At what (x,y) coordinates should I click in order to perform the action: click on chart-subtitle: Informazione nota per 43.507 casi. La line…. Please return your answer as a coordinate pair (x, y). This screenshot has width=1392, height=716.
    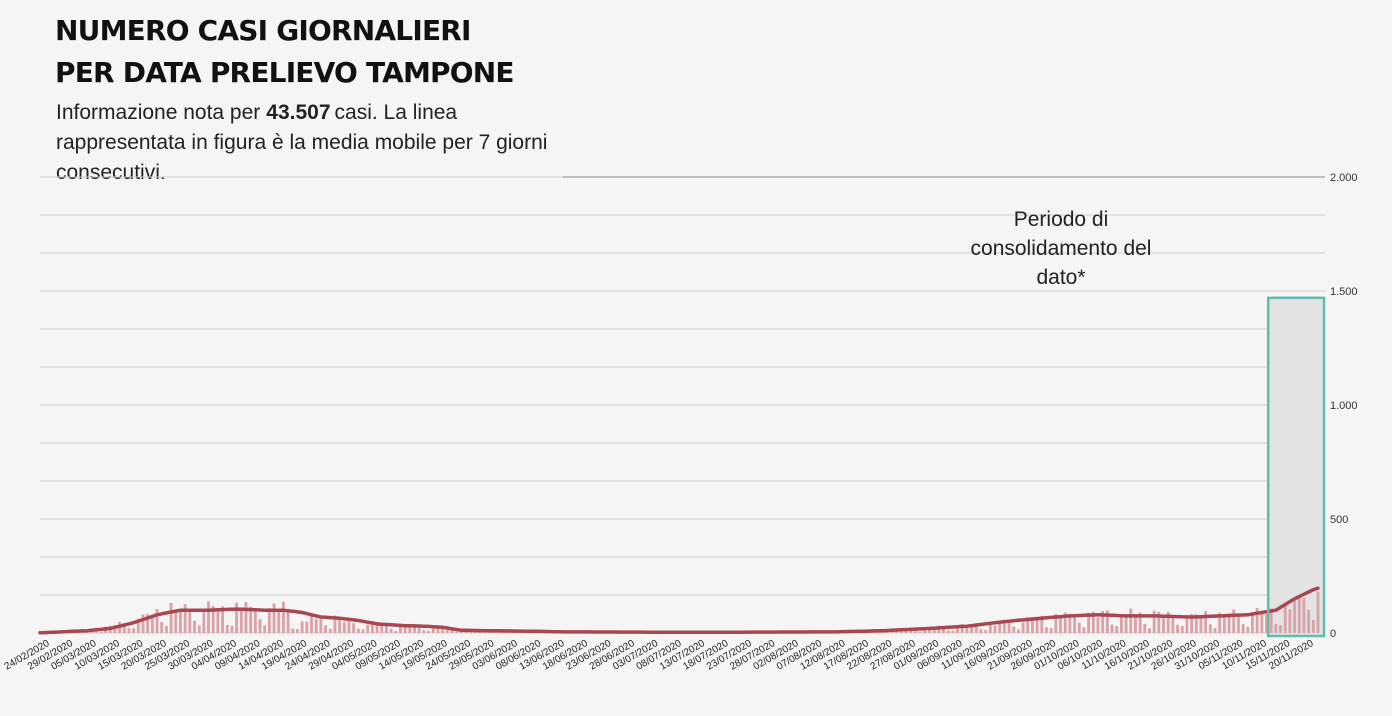
    Looking at the image, I should click on (316, 143).